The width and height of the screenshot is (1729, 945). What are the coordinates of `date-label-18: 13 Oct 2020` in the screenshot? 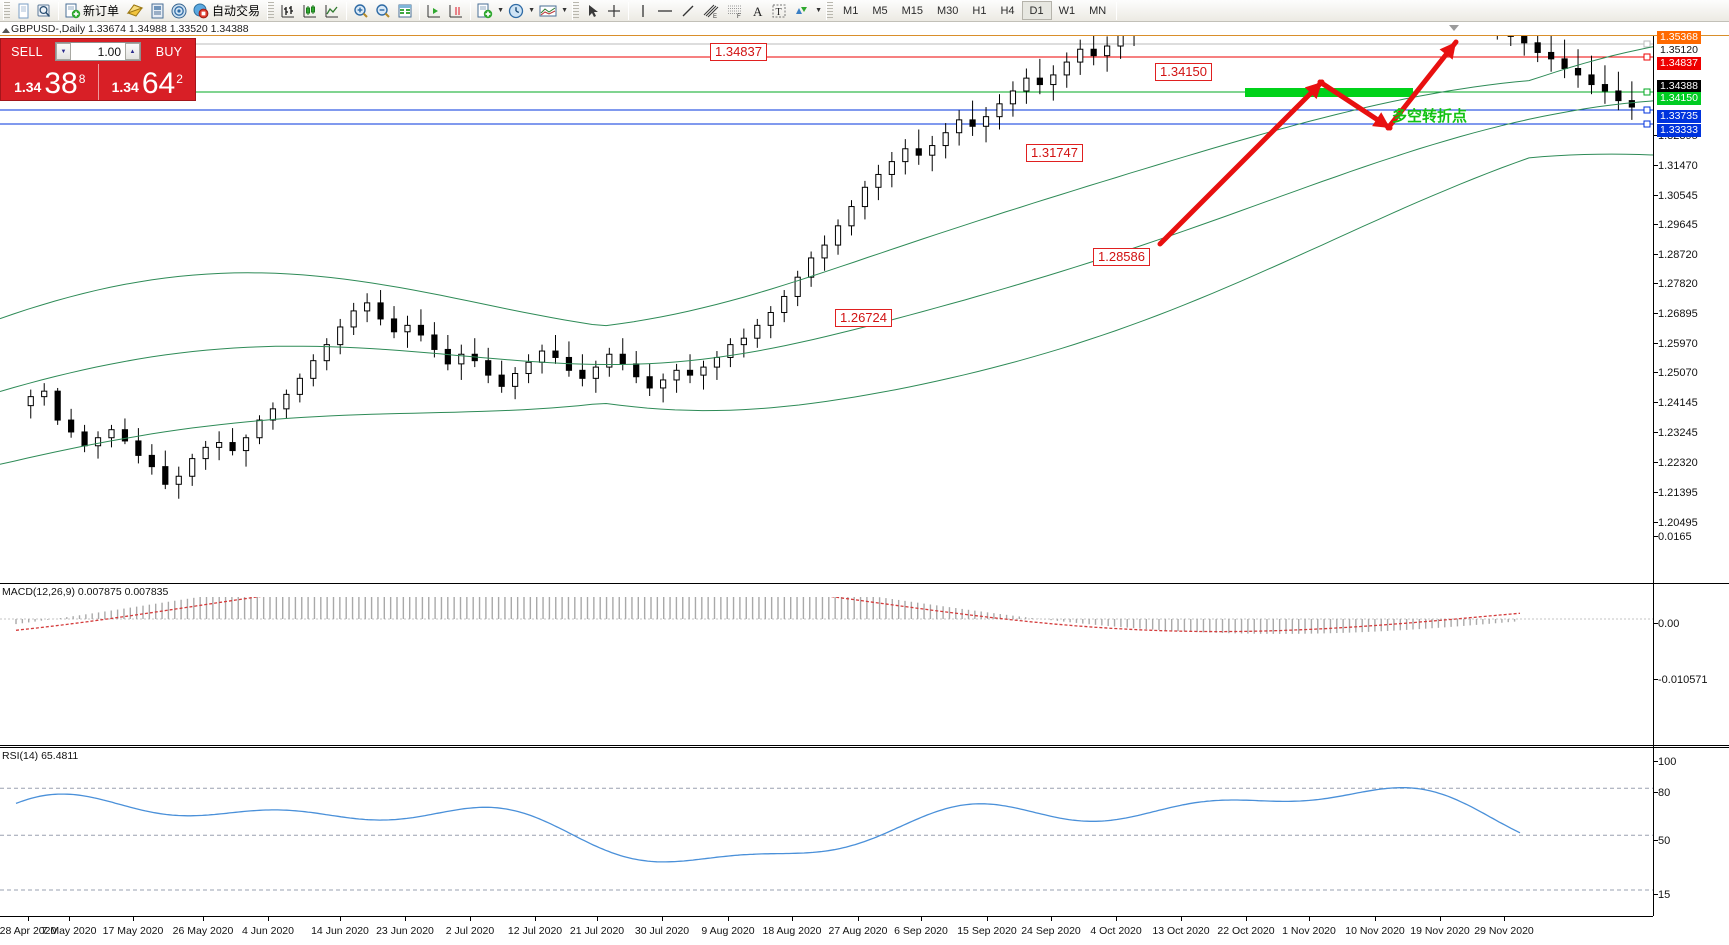 It's located at (1181, 931).